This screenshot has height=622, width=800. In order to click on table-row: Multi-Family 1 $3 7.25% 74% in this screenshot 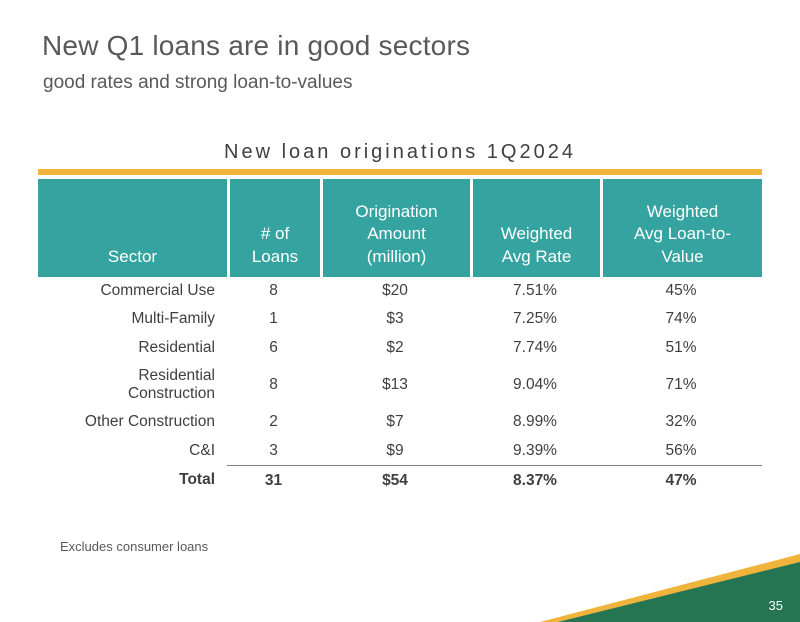, I will do `click(400, 319)`.